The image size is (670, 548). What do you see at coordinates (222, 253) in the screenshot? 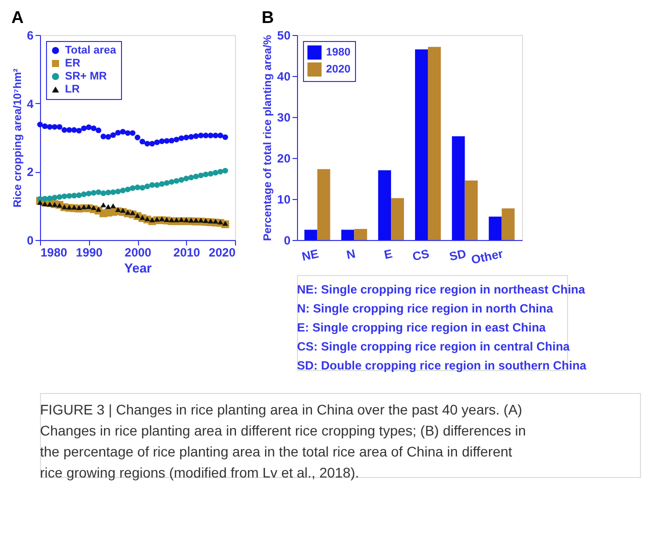
I see `x-tick-label: 2020` at bounding box center [222, 253].